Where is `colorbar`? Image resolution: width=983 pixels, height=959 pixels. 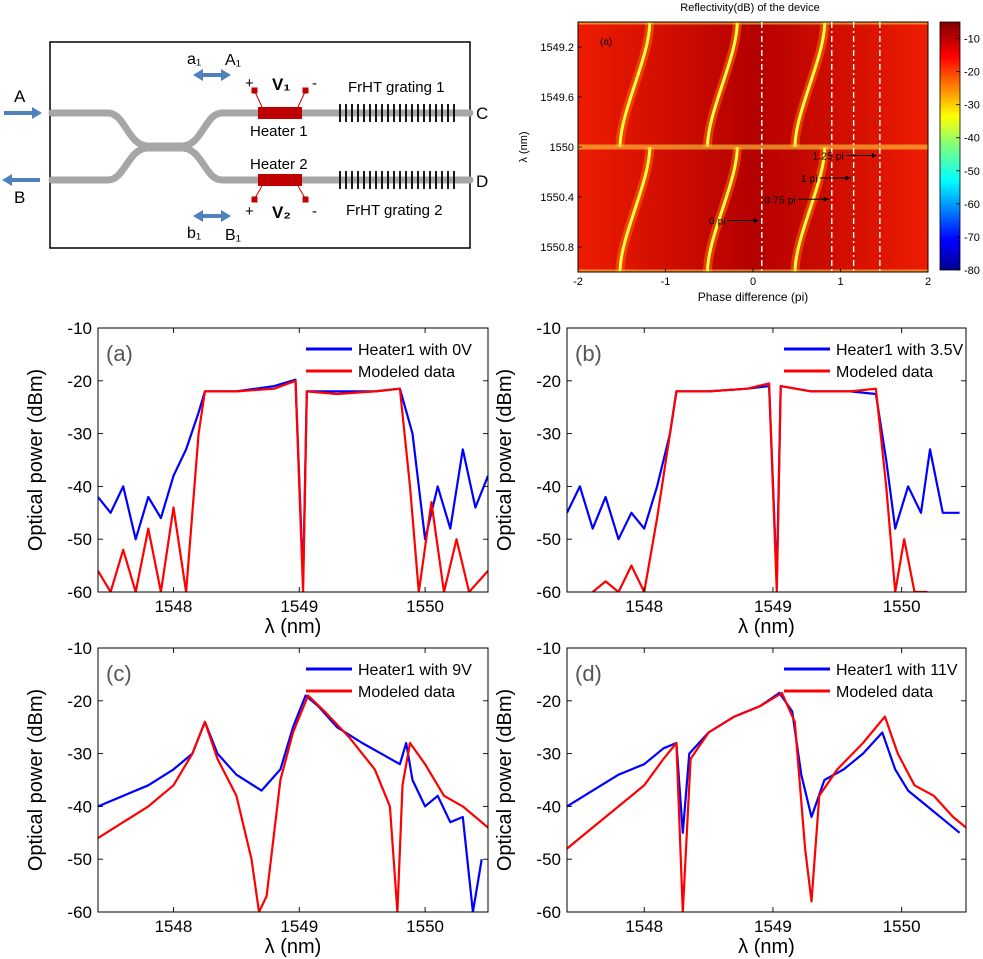
colorbar is located at coordinates (950, 146).